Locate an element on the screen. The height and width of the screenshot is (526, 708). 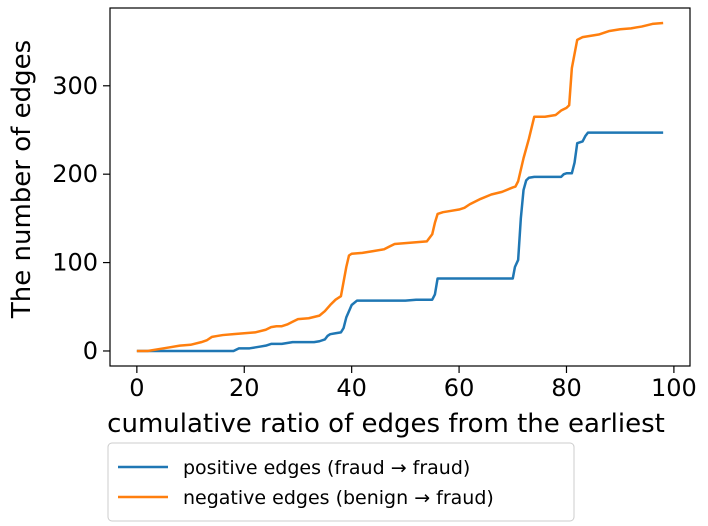
y-tick-label: 200 is located at coordinates (75, 174).